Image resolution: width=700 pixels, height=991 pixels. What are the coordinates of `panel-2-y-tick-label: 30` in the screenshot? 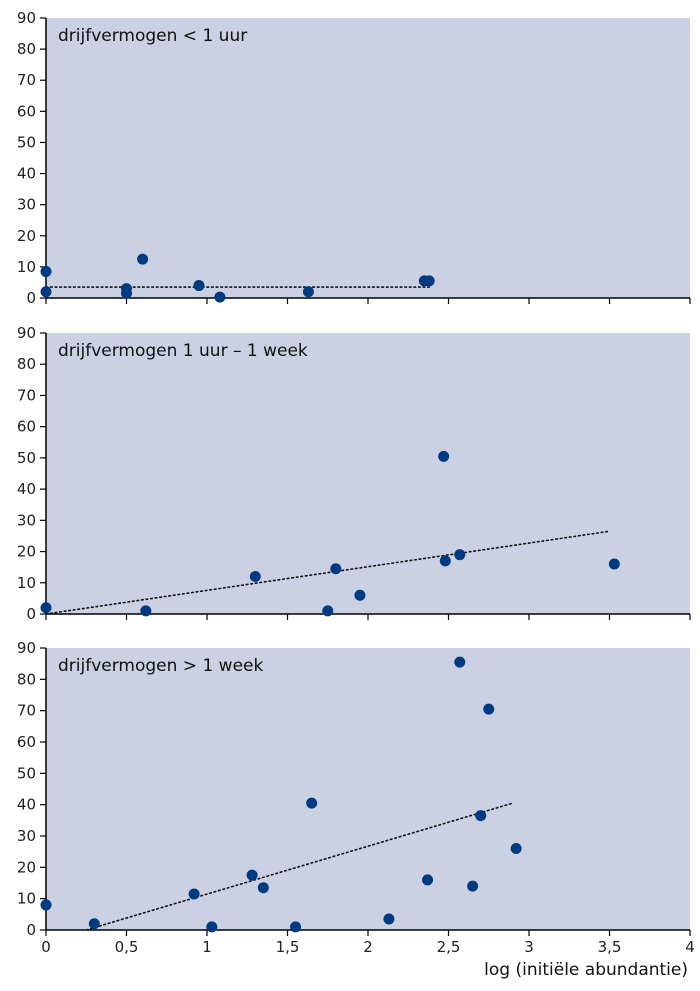 It's located at (26, 520).